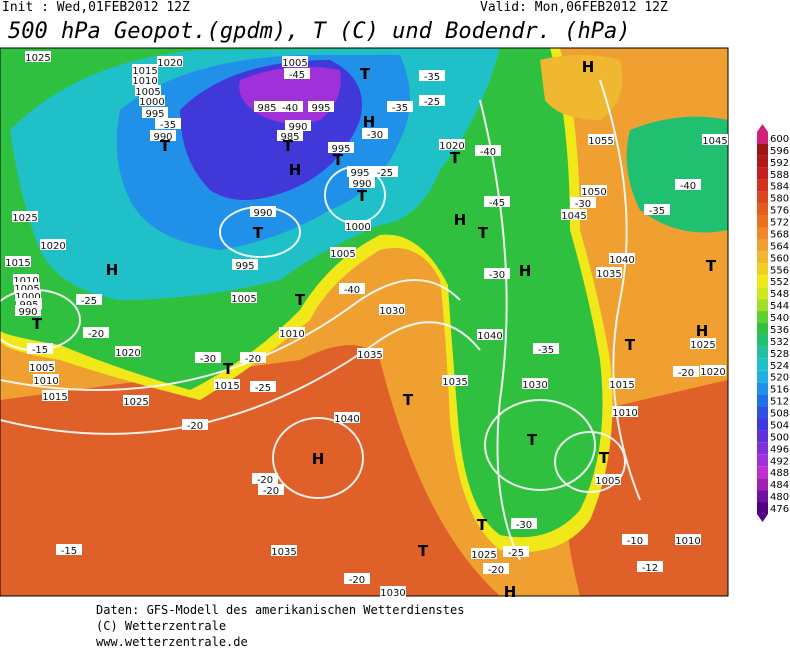  I want to click on colorbar-arrow, so click(762, 517).